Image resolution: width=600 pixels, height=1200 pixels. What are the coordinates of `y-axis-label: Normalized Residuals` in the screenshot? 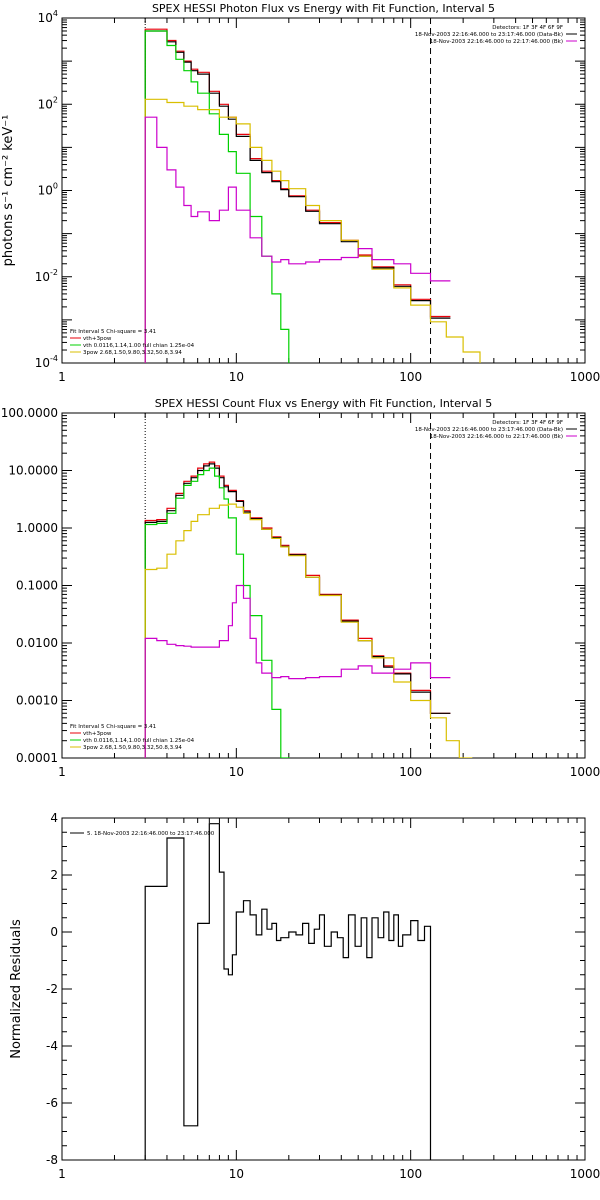 It's located at (16, 989).